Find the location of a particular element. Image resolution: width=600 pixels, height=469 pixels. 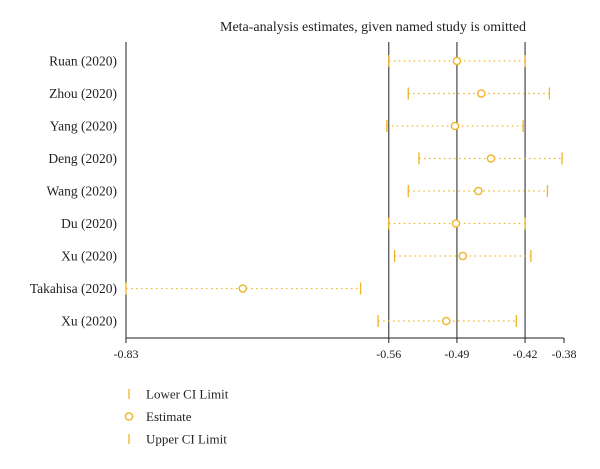

study-row: Takahisa (2020) is located at coordinates (196, 288).